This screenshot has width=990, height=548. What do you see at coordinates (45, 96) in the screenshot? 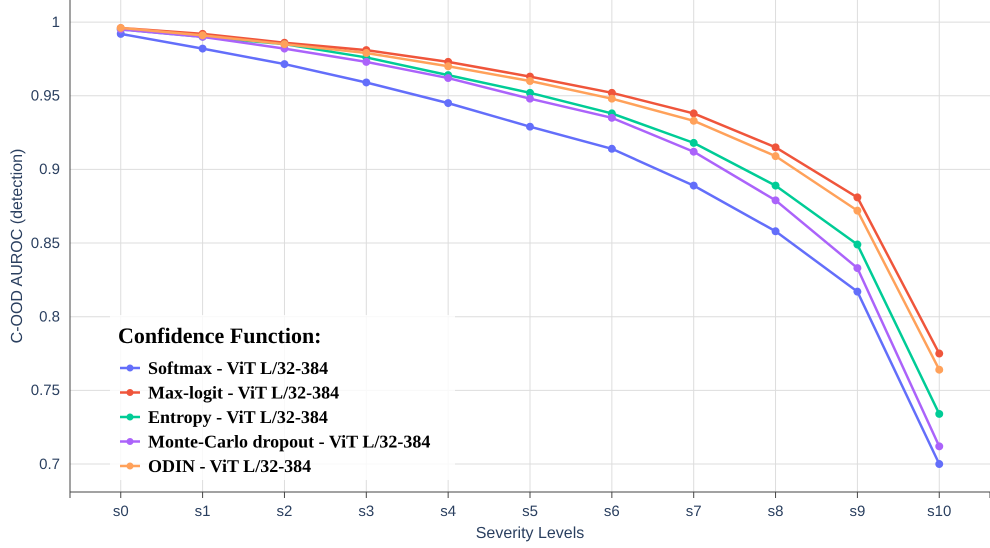
I see `y-tick-label: 0.95` at bounding box center [45, 96].